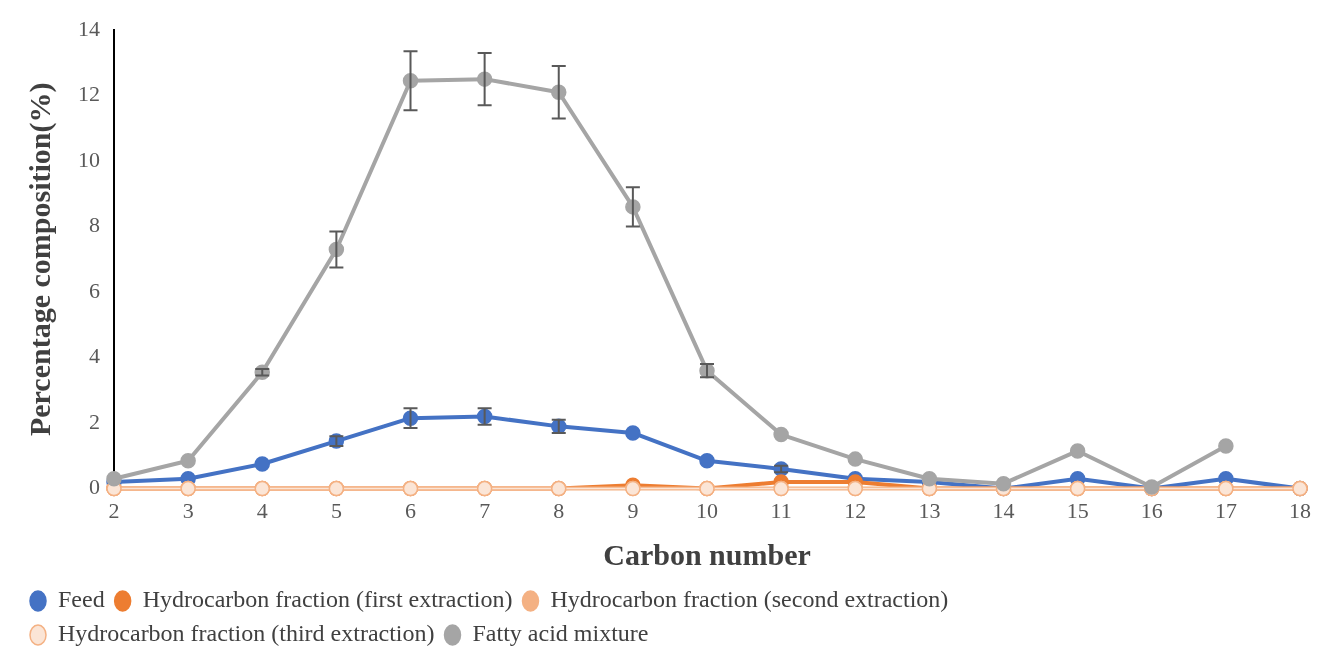 This screenshot has height=667, width=1330. What do you see at coordinates (1225, 510) in the screenshot?
I see `x-tick-label: 17` at bounding box center [1225, 510].